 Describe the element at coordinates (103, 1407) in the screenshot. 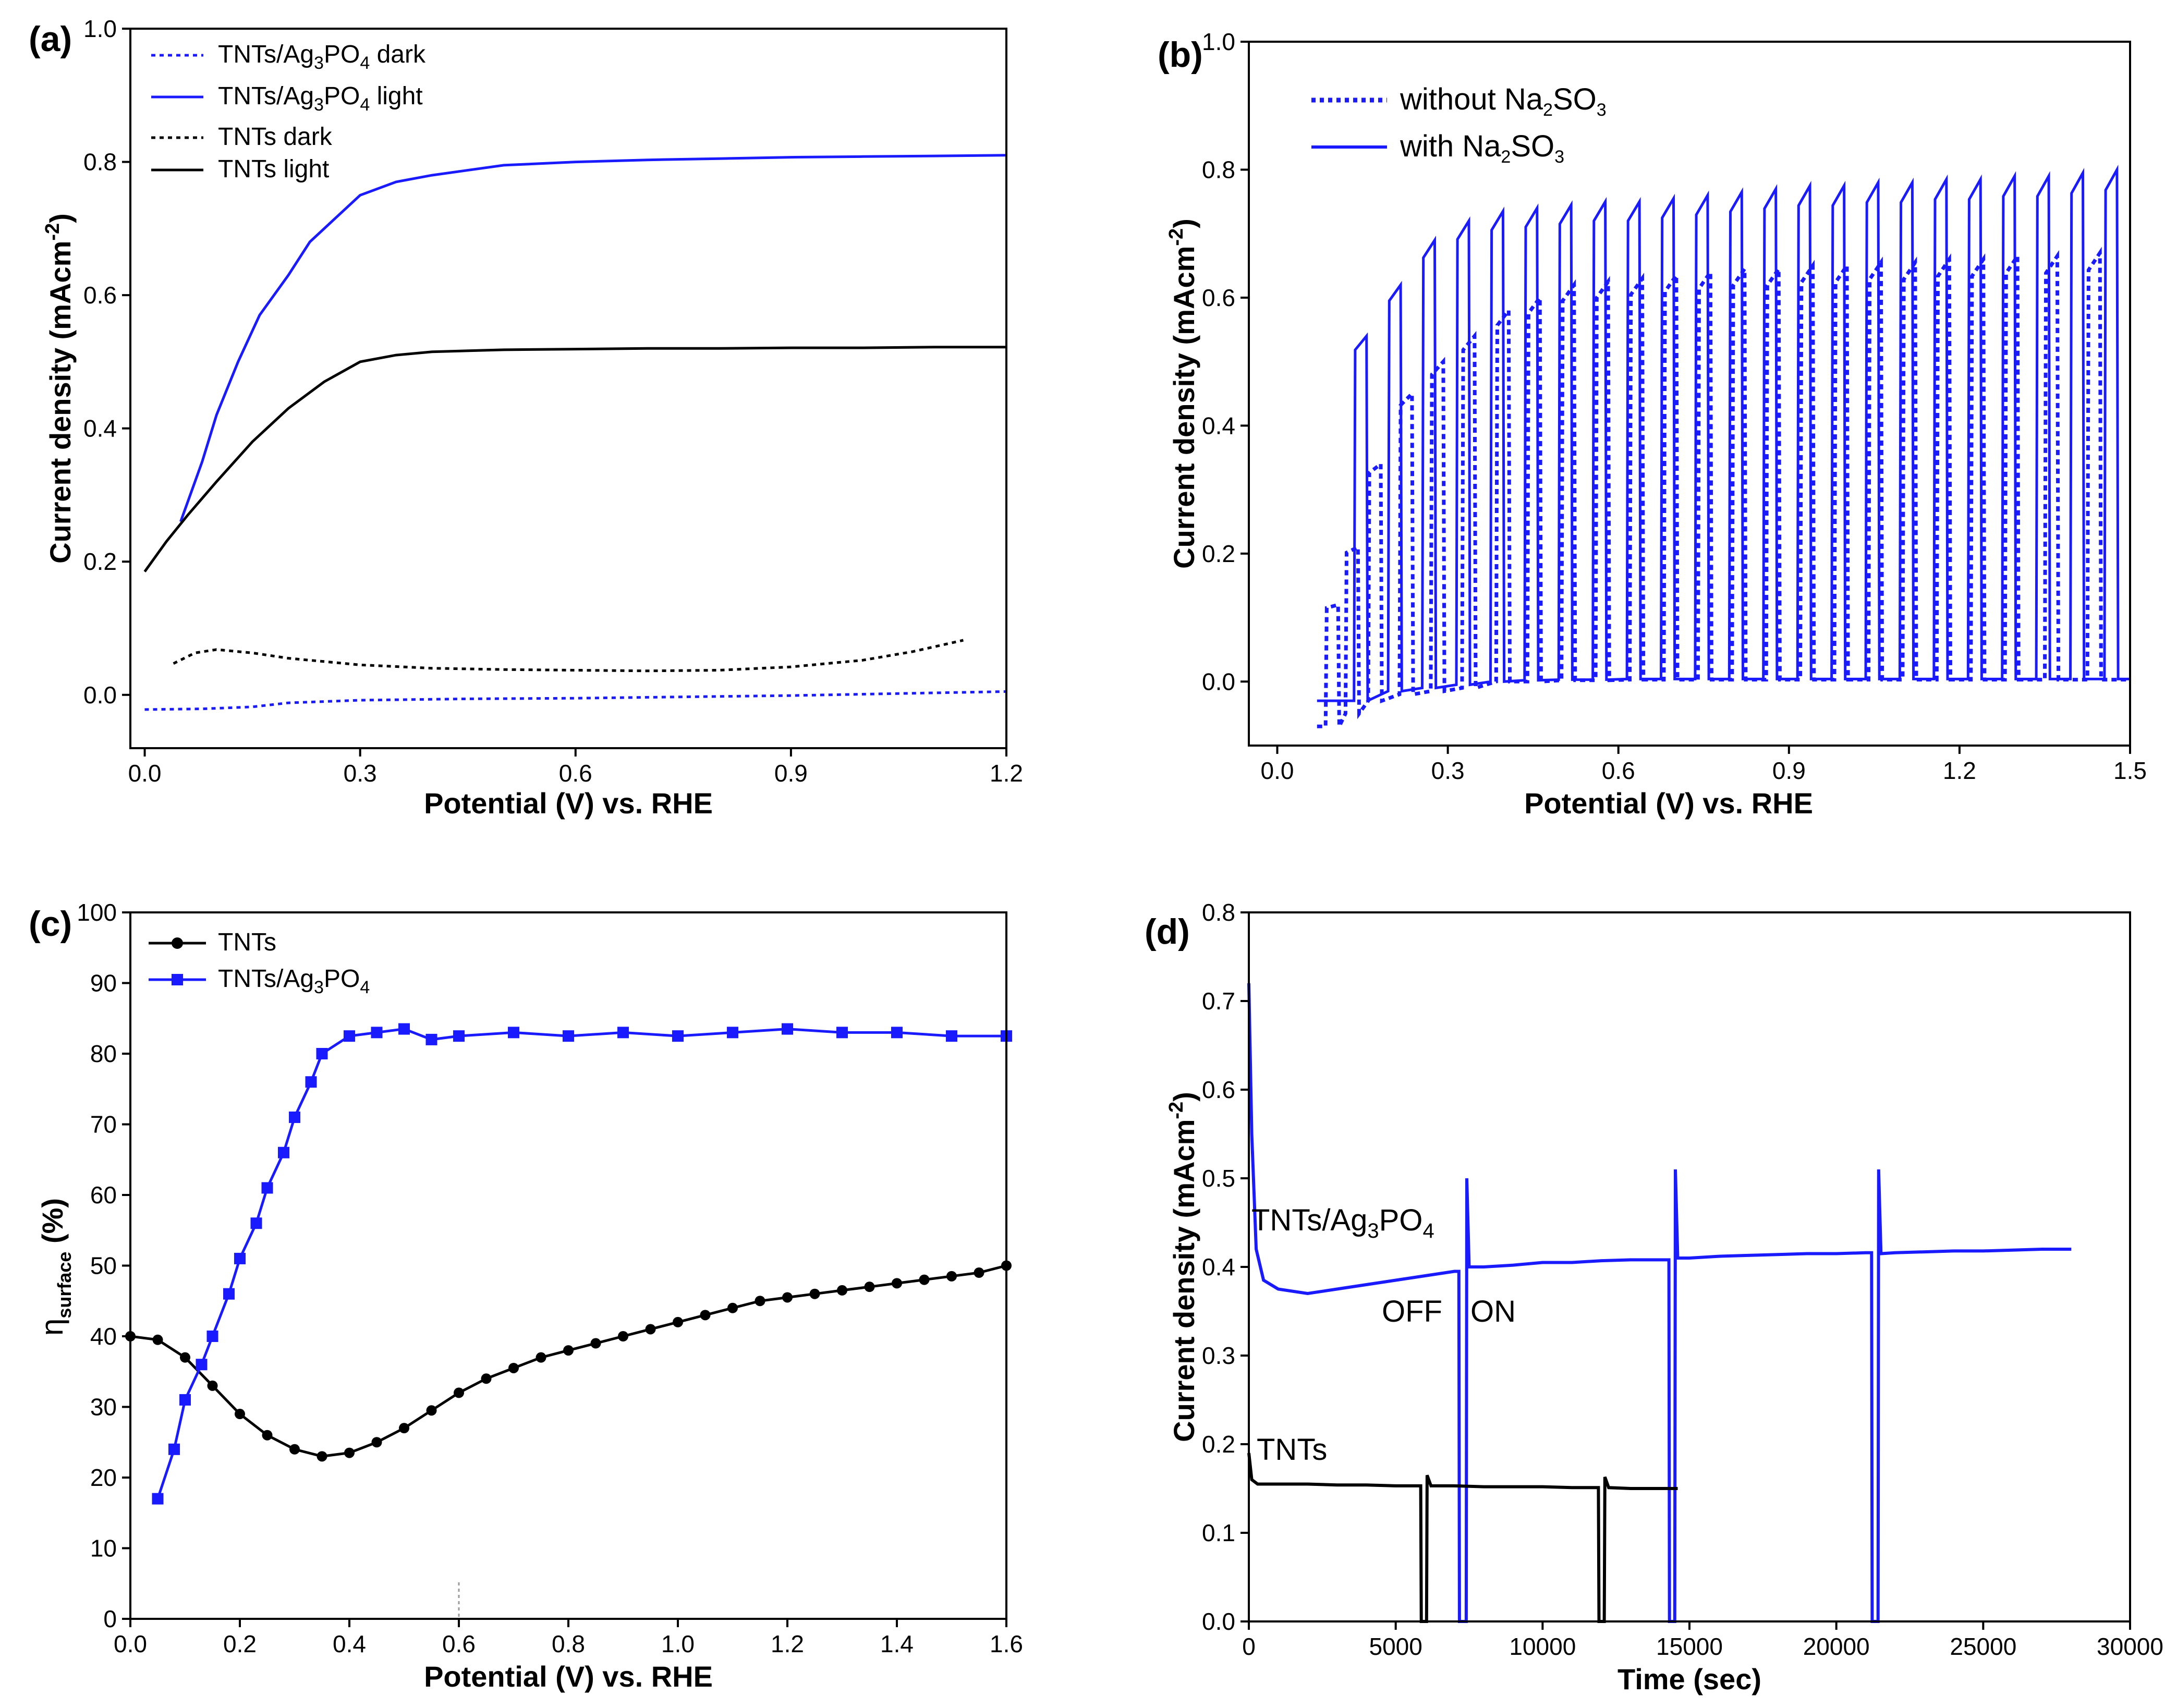

I see `panel-c-ytick-label: 30` at that location.